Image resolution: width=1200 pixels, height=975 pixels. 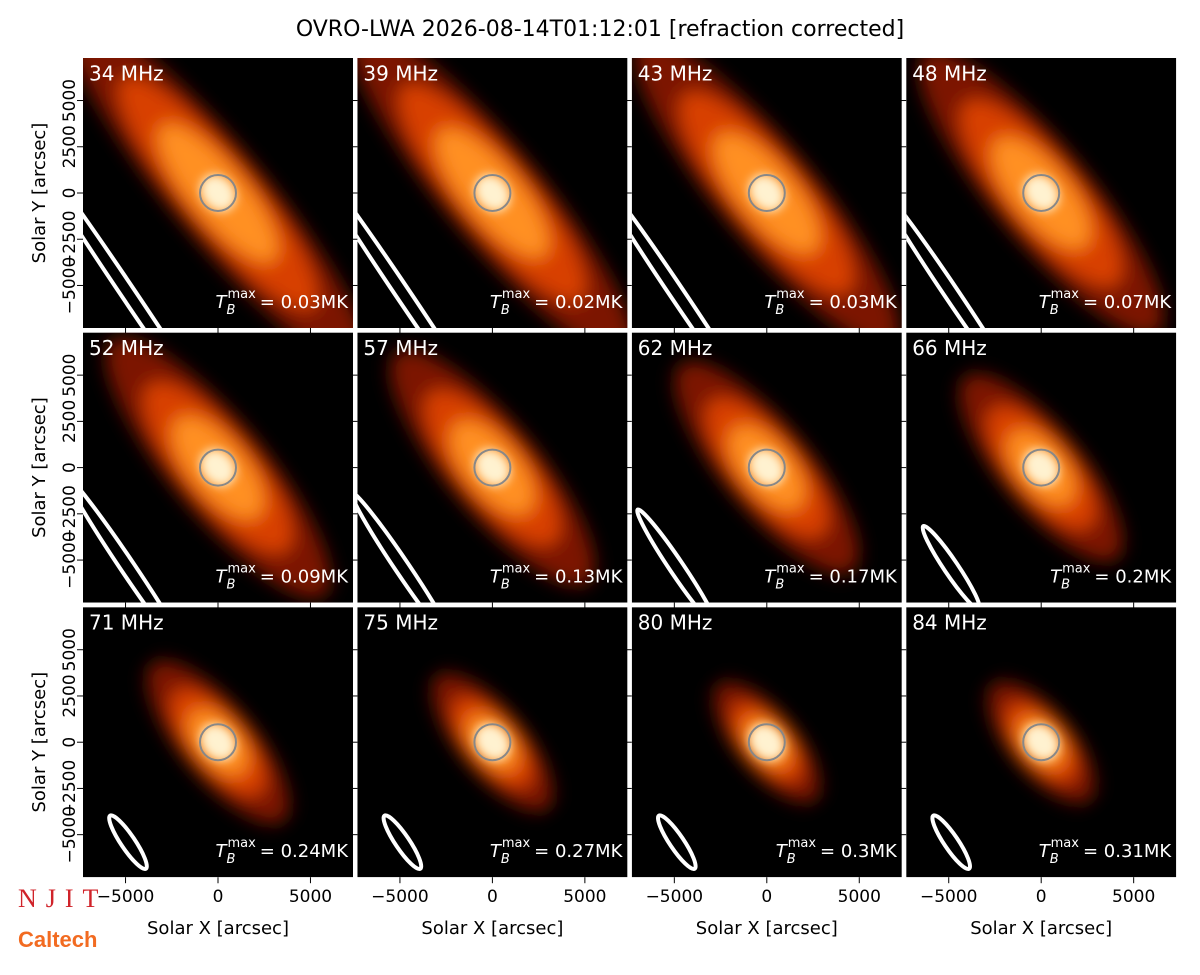 I want to click on tb-value: = 0.2MK, so click(x=1133, y=577).